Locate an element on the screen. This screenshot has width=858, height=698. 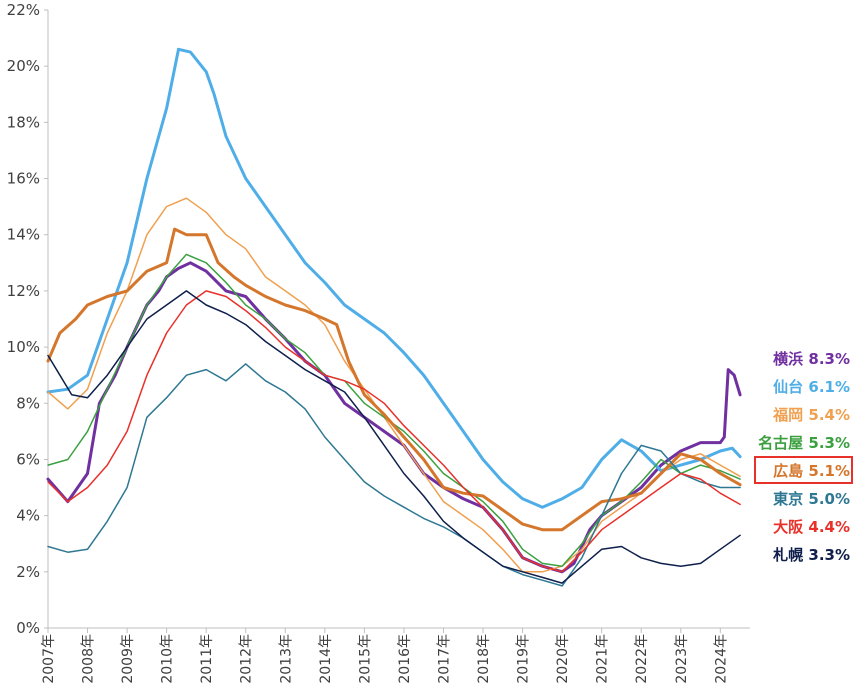
y-tick-label: 22% is located at coordinates (23, 10).